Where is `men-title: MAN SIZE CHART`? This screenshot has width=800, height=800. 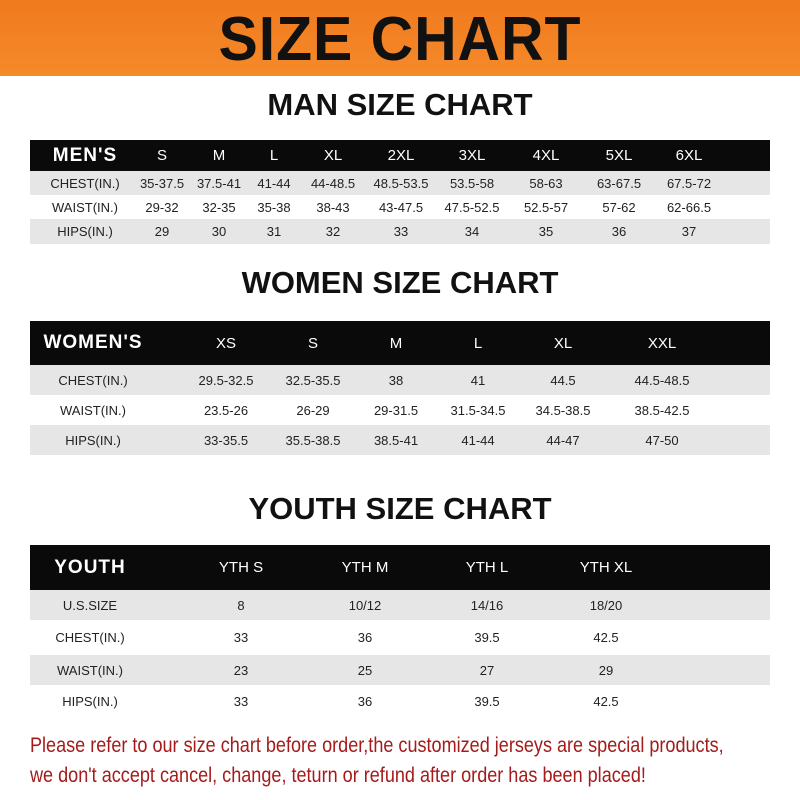
men-title: MAN SIZE CHART is located at coordinates (400, 104).